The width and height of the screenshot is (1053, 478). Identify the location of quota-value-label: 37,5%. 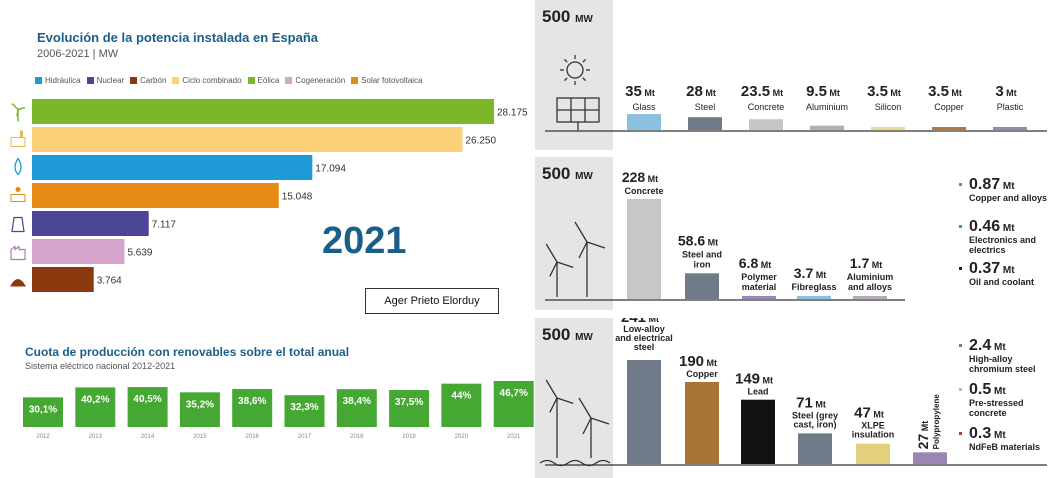
(409, 402).